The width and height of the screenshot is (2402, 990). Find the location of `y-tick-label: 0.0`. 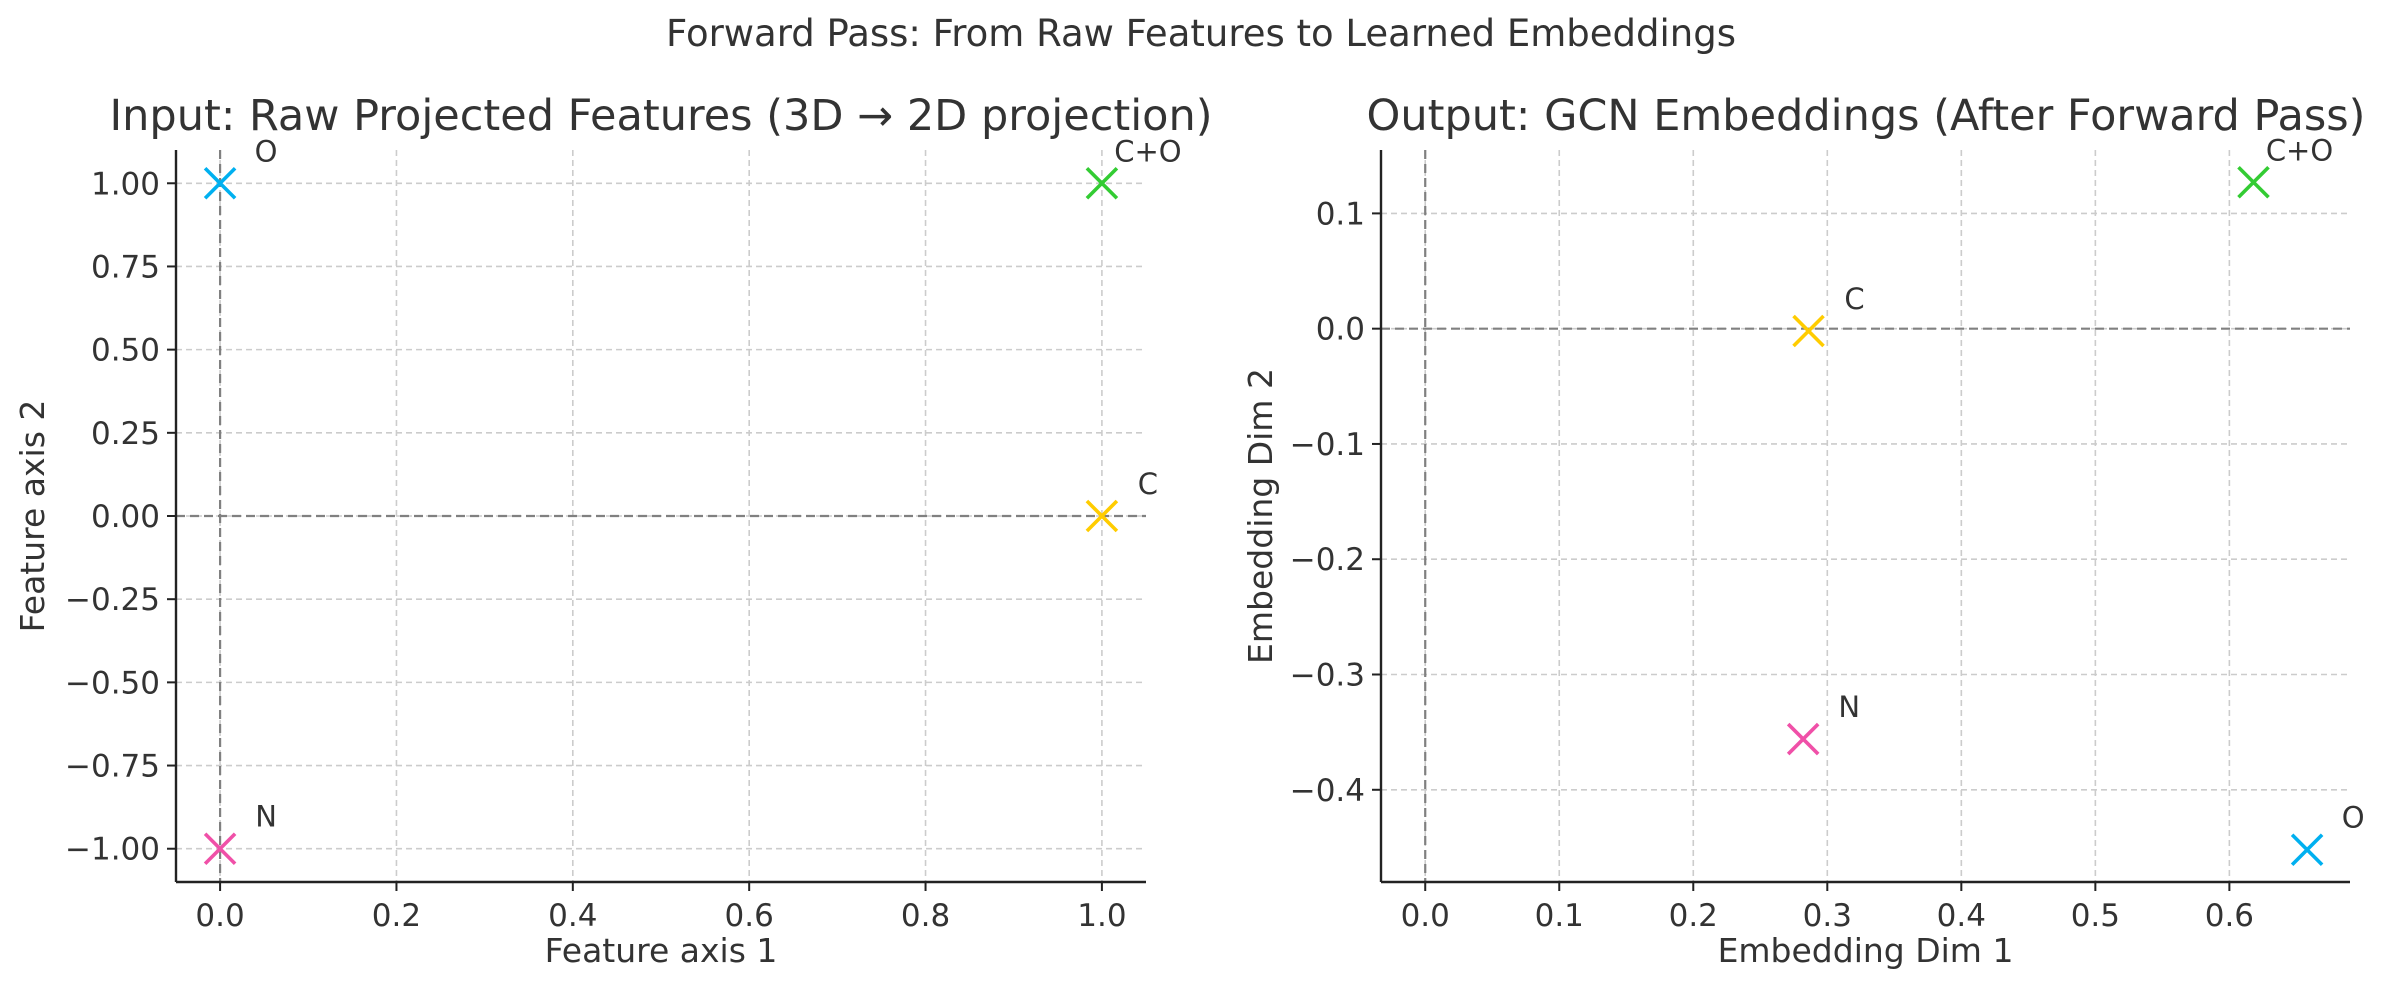

y-tick-label: 0.0 is located at coordinates (1340, 330).